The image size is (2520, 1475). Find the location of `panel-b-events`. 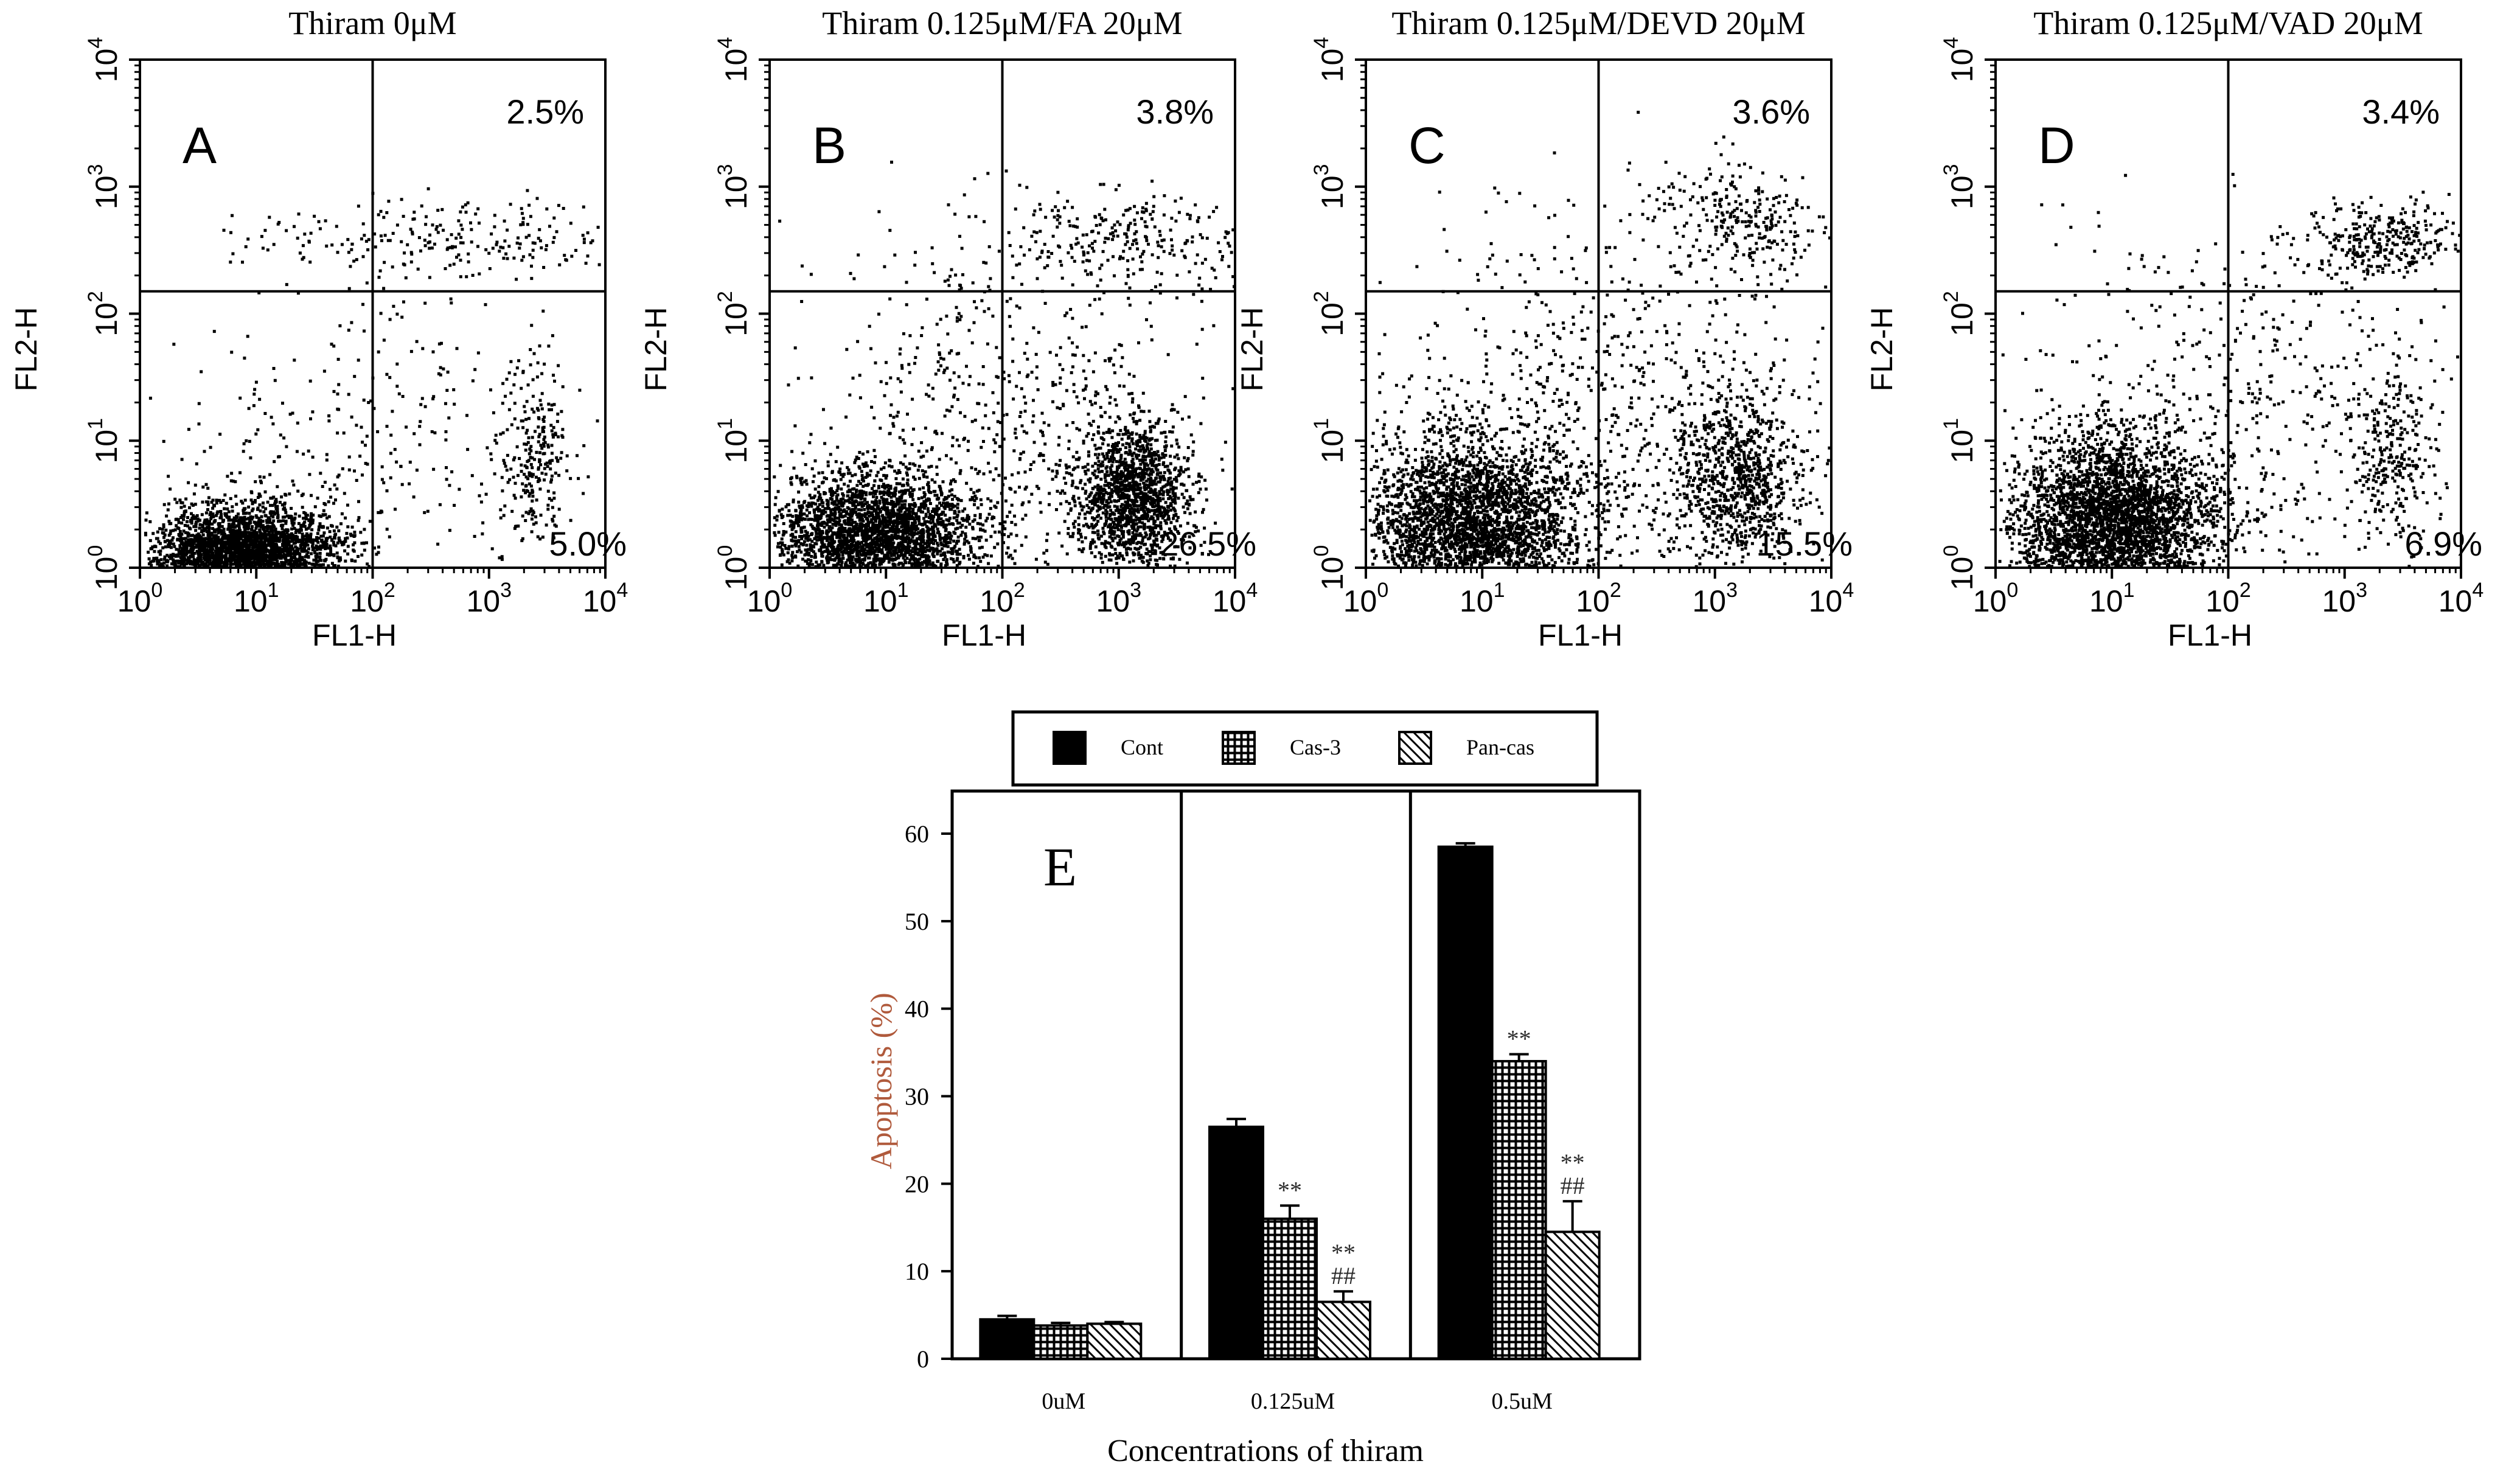

panel-b-events is located at coordinates (1004, 365).